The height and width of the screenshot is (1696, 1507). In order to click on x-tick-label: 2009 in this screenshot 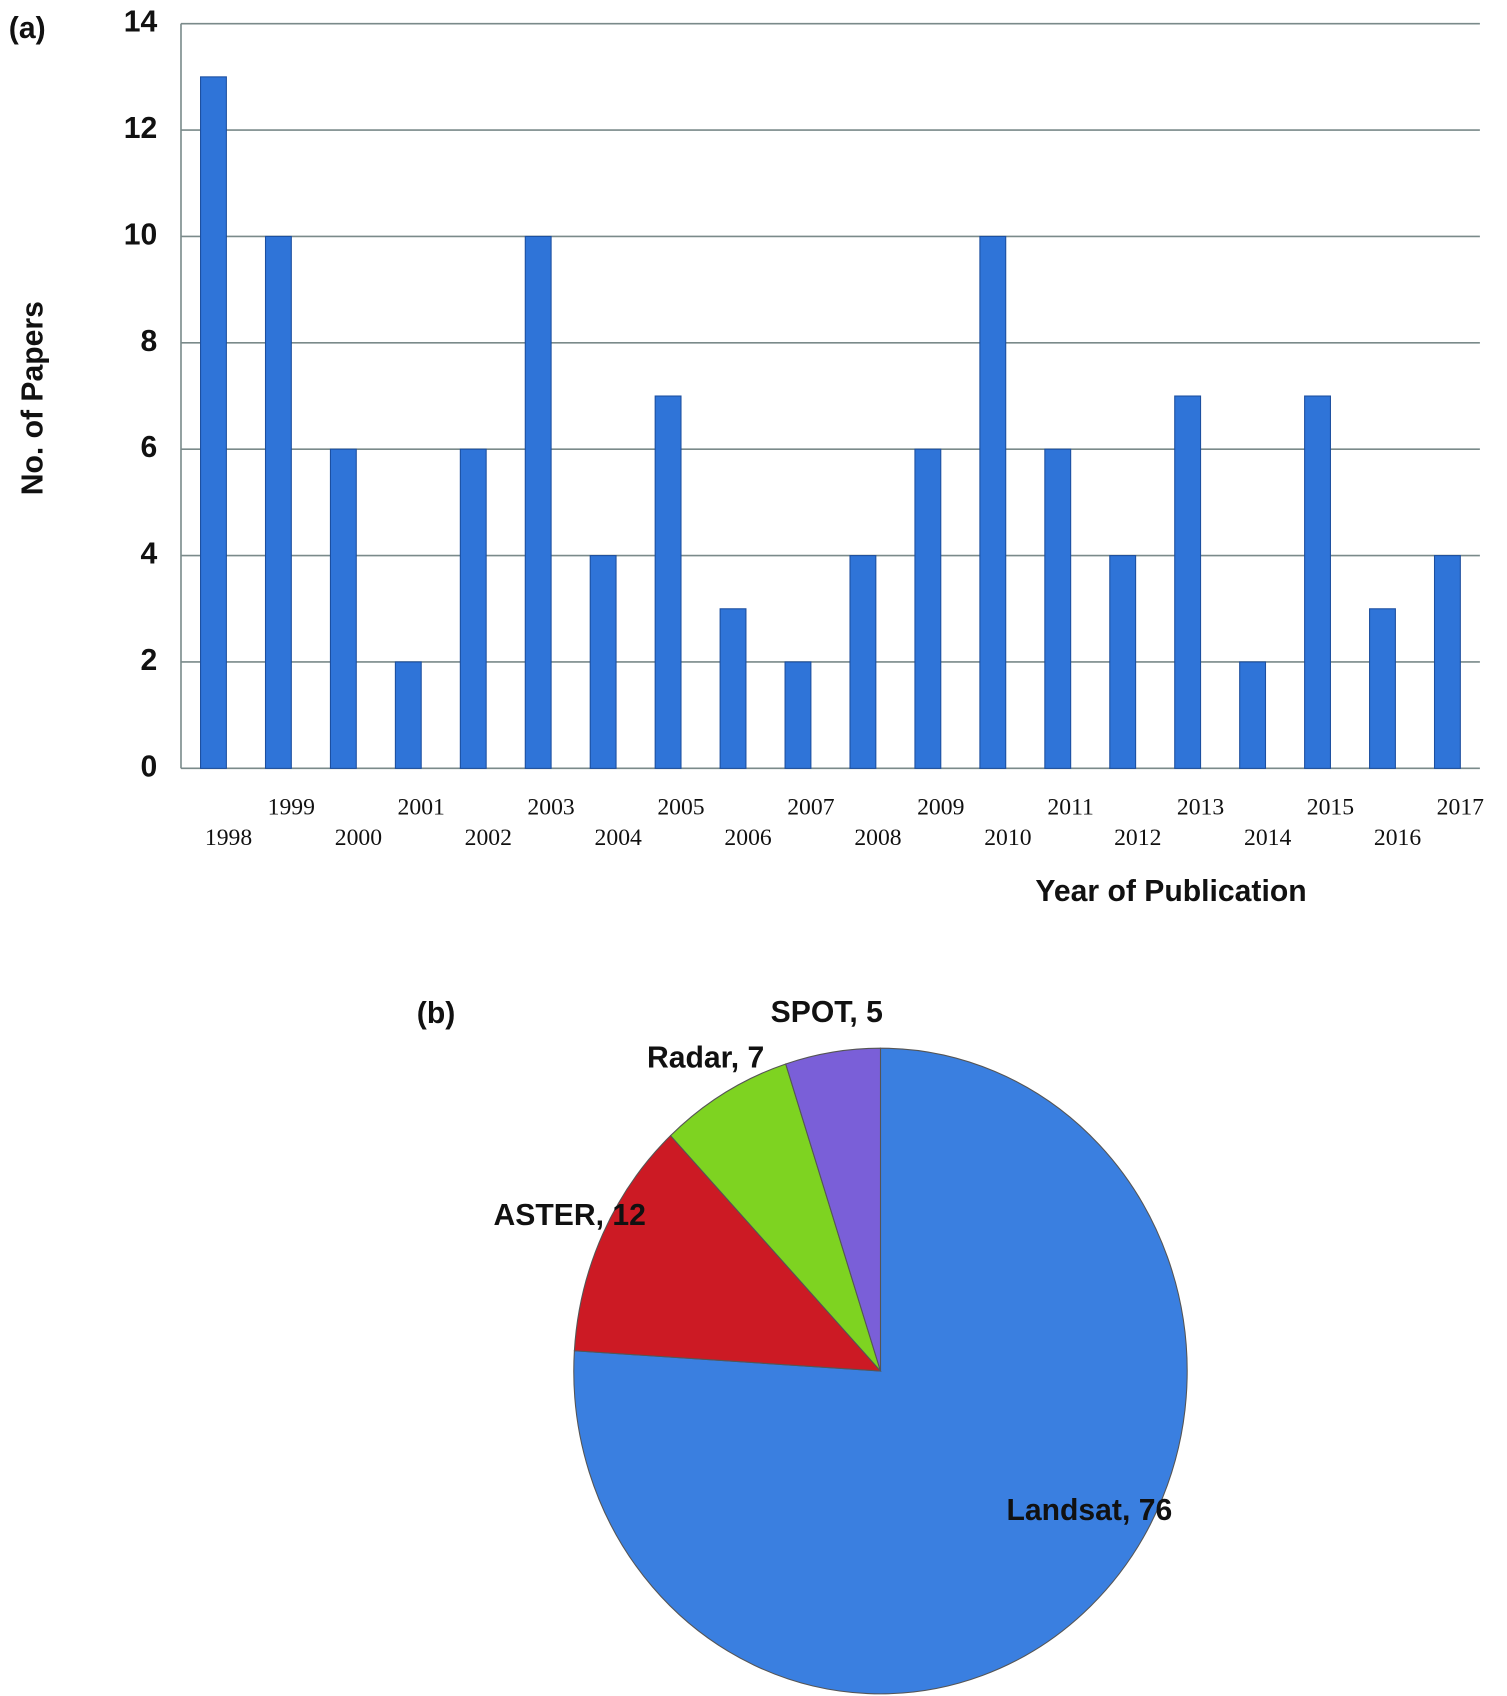, I will do `click(940, 808)`.